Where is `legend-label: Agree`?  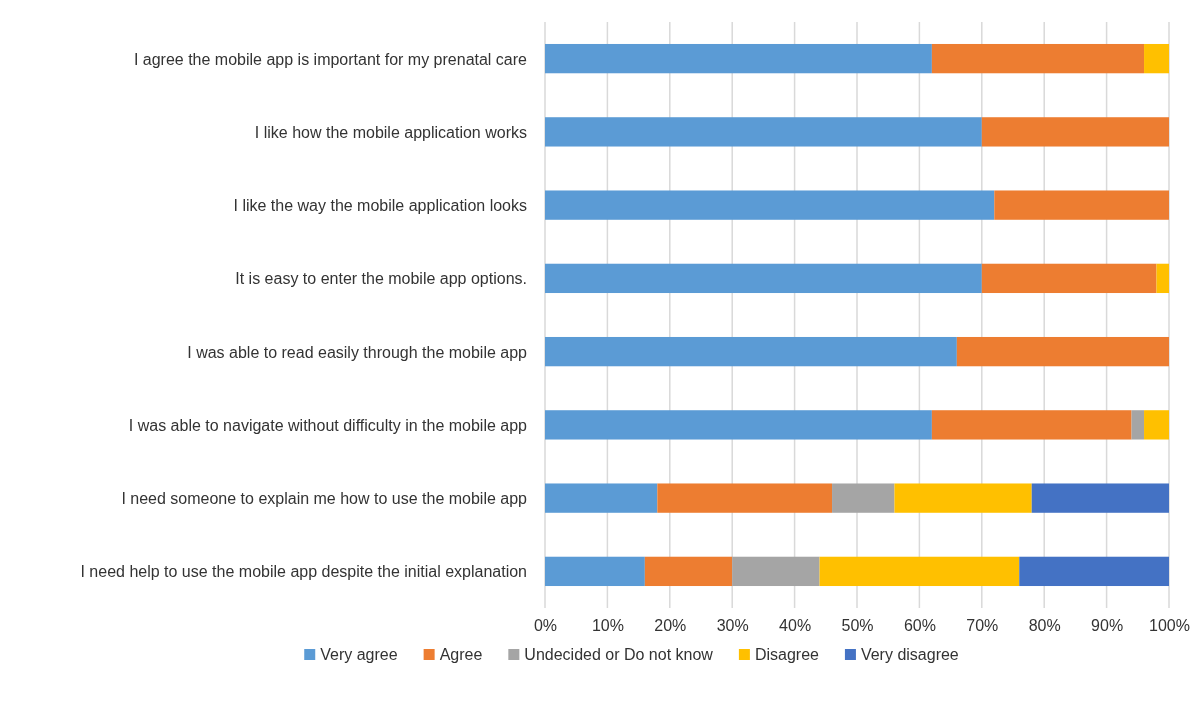
legend-label: Agree is located at coordinates (461, 654).